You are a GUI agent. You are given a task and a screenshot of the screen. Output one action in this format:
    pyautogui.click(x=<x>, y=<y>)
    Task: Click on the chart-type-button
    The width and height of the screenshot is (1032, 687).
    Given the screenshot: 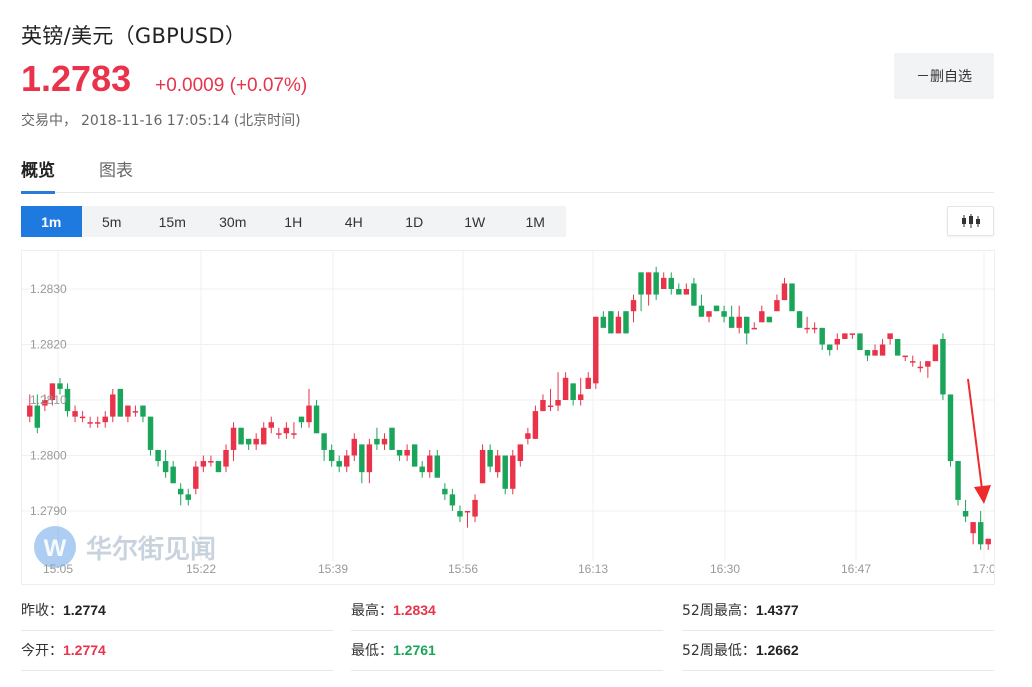 What is the action you would take?
    pyautogui.click(x=970, y=221)
    